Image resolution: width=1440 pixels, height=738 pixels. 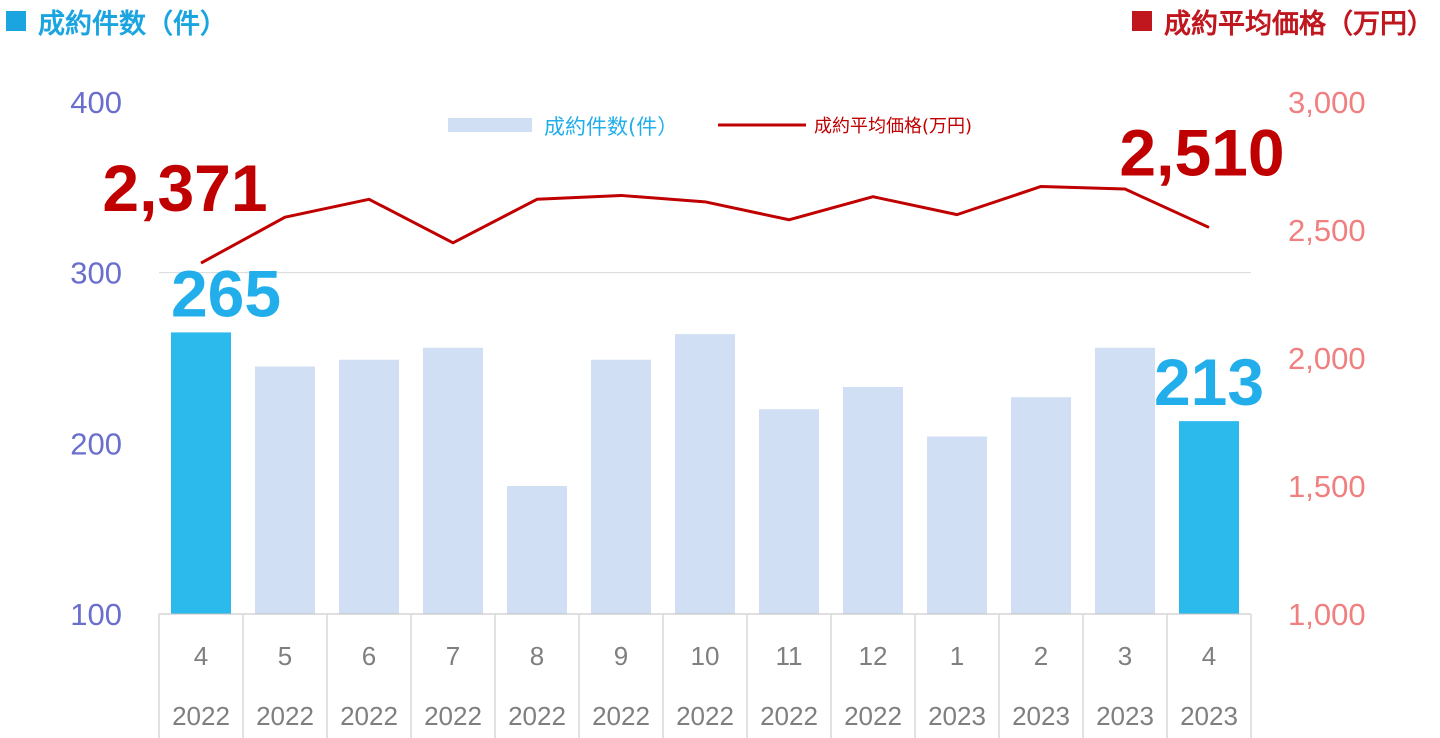 What do you see at coordinates (1299, 24) in the screenshot?
I see `right-axis-header-text: 成約平均価格（万円）` at bounding box center [1299, 24].